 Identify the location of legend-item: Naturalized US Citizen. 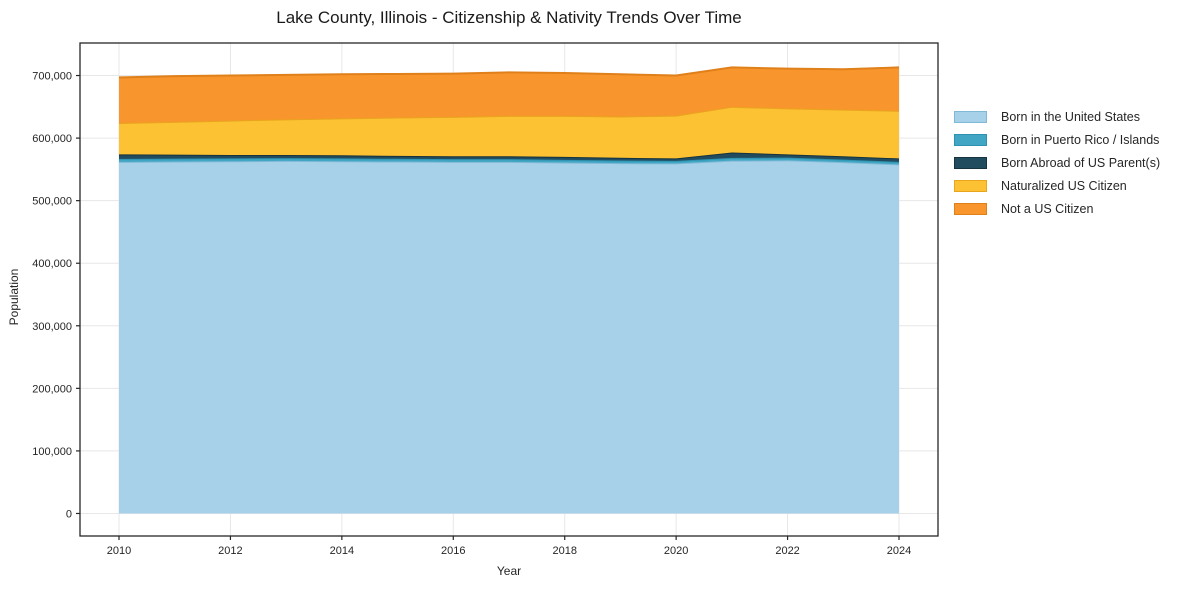
(1070, 185).